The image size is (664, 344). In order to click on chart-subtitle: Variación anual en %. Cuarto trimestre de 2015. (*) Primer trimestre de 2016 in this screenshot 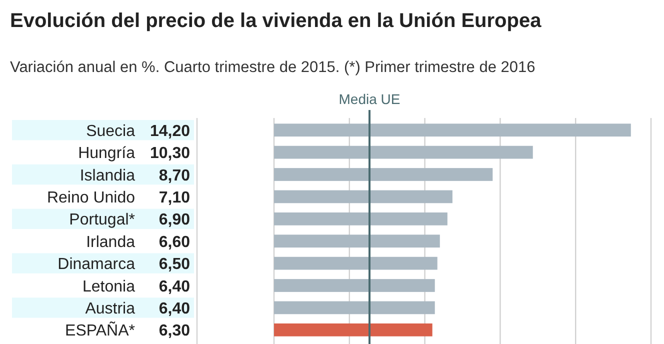, I will do `click(273, 67)`.